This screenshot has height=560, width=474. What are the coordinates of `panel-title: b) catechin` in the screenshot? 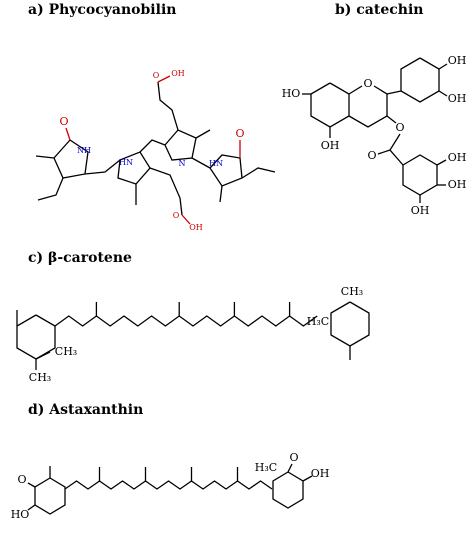 It's located at (379, 10).